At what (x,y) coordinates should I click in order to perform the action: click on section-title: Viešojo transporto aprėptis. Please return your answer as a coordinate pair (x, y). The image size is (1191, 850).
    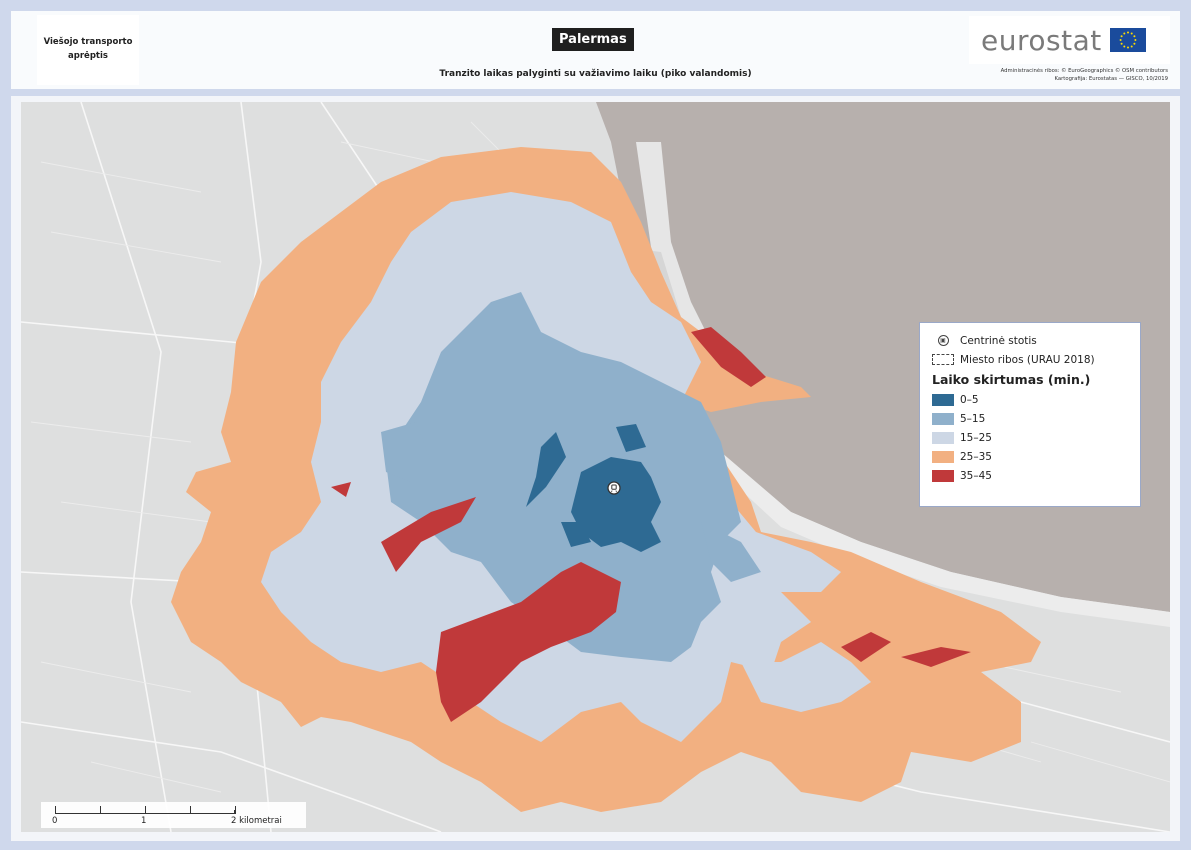
    Looking at the image, I should click on (88, 50).